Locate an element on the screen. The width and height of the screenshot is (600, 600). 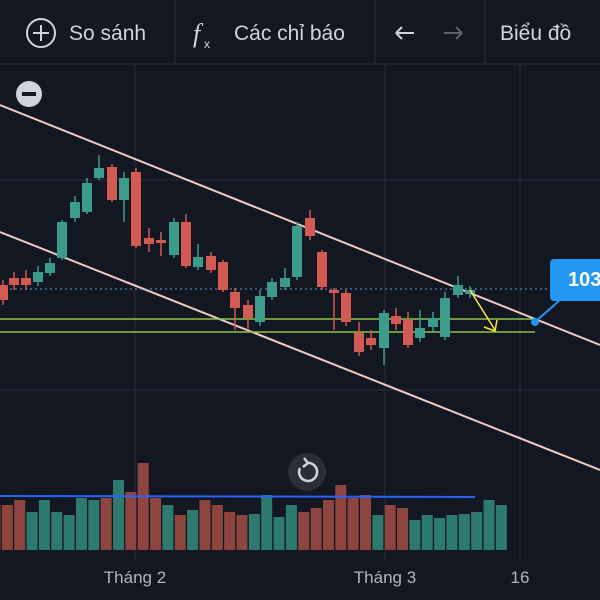
toolbar-label: Biểu đồ is located at coordinates (535, 33).